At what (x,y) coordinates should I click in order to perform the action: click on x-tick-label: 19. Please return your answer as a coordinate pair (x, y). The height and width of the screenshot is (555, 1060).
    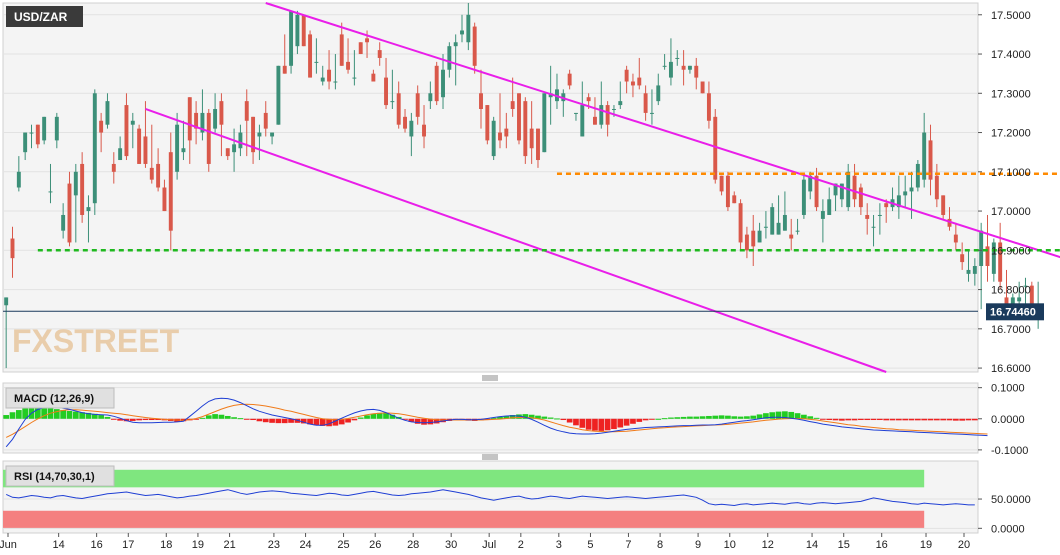
    Looking at the image, I should click on (198, 545).